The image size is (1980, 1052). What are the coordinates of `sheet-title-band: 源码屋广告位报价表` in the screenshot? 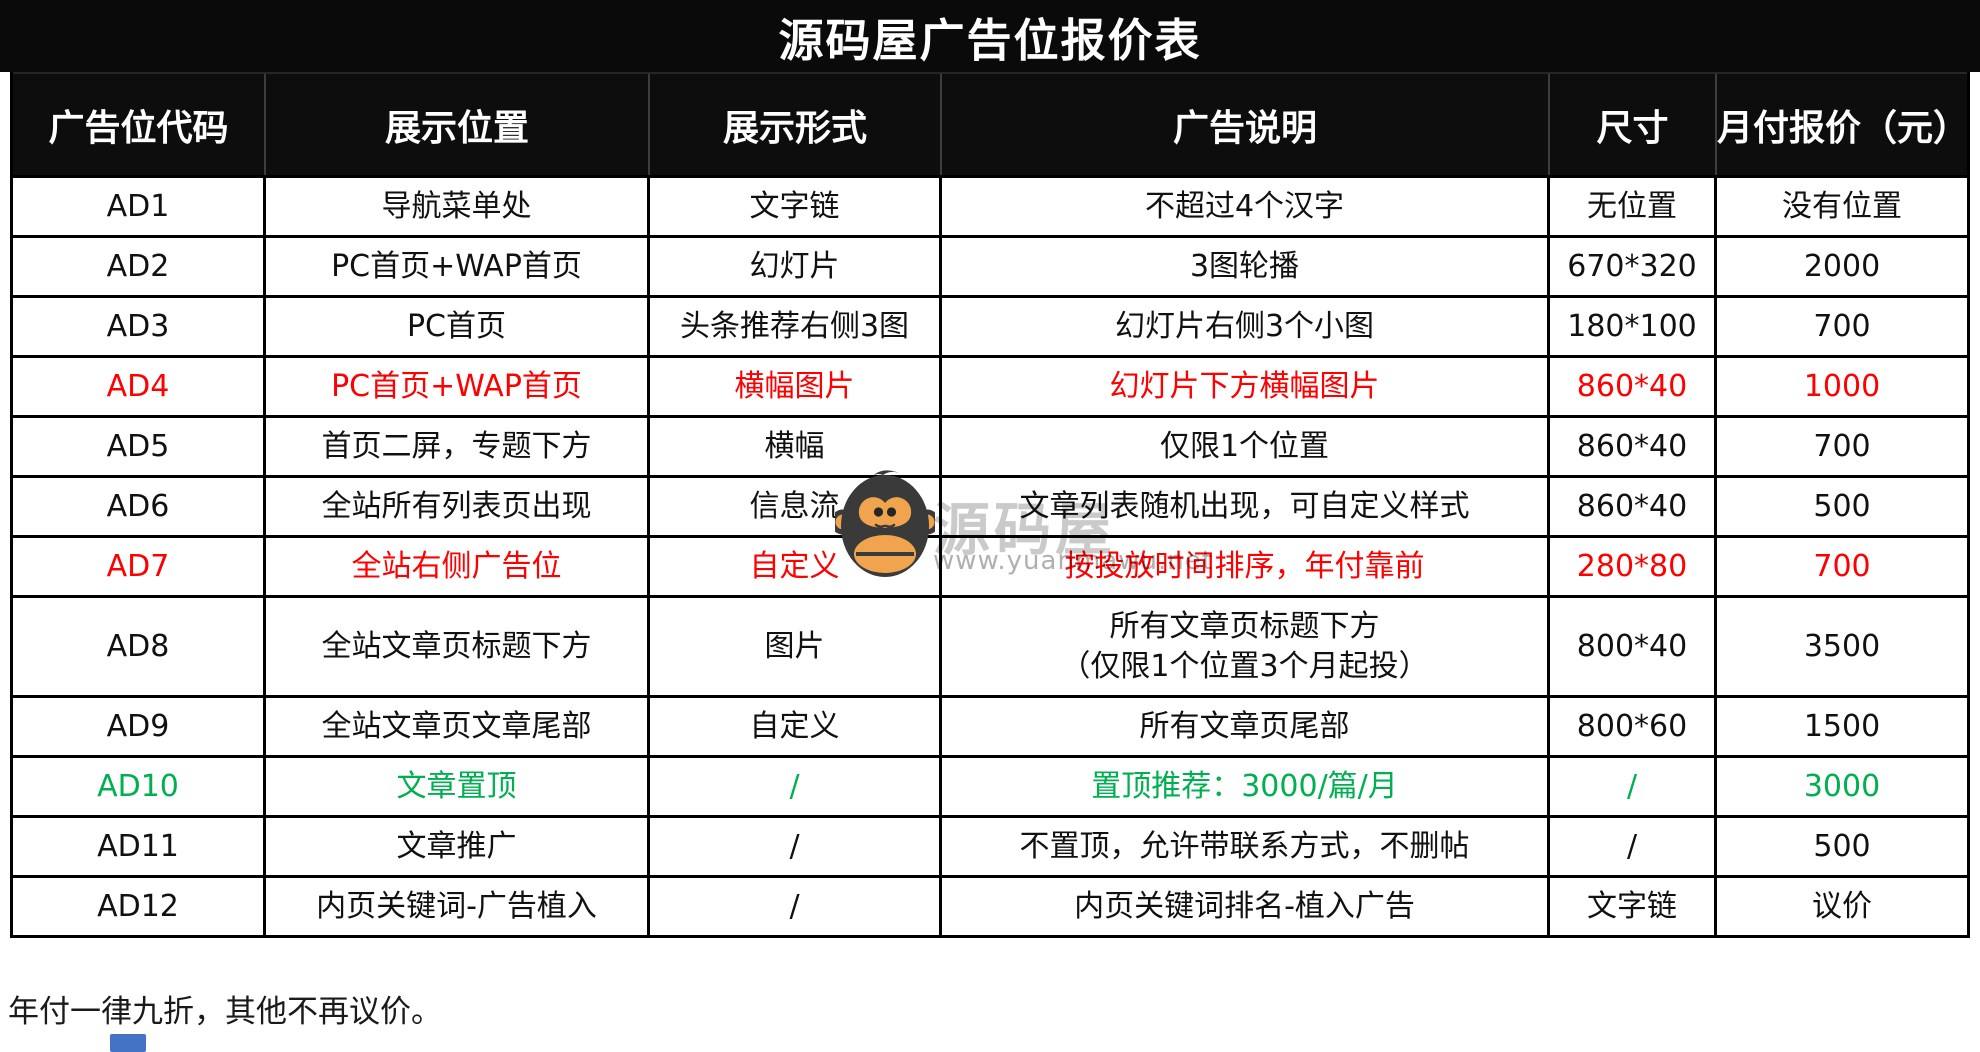 It's located at (990, 36).